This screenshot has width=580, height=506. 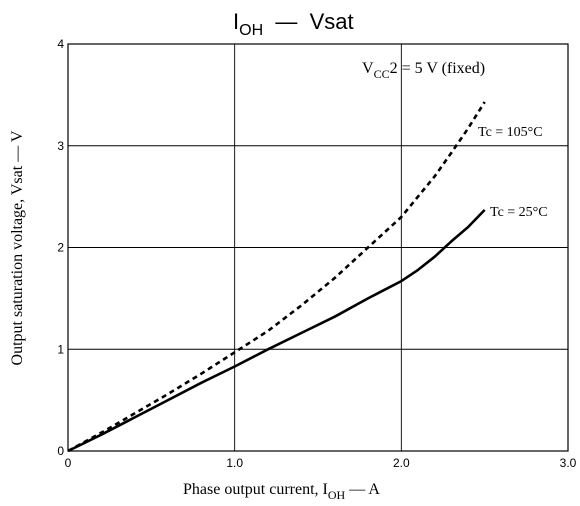 What do you see at coordinates (362, 489) in the screenshot?
I see `x-axis-label-post: — A` at bounding box center [362, 489].